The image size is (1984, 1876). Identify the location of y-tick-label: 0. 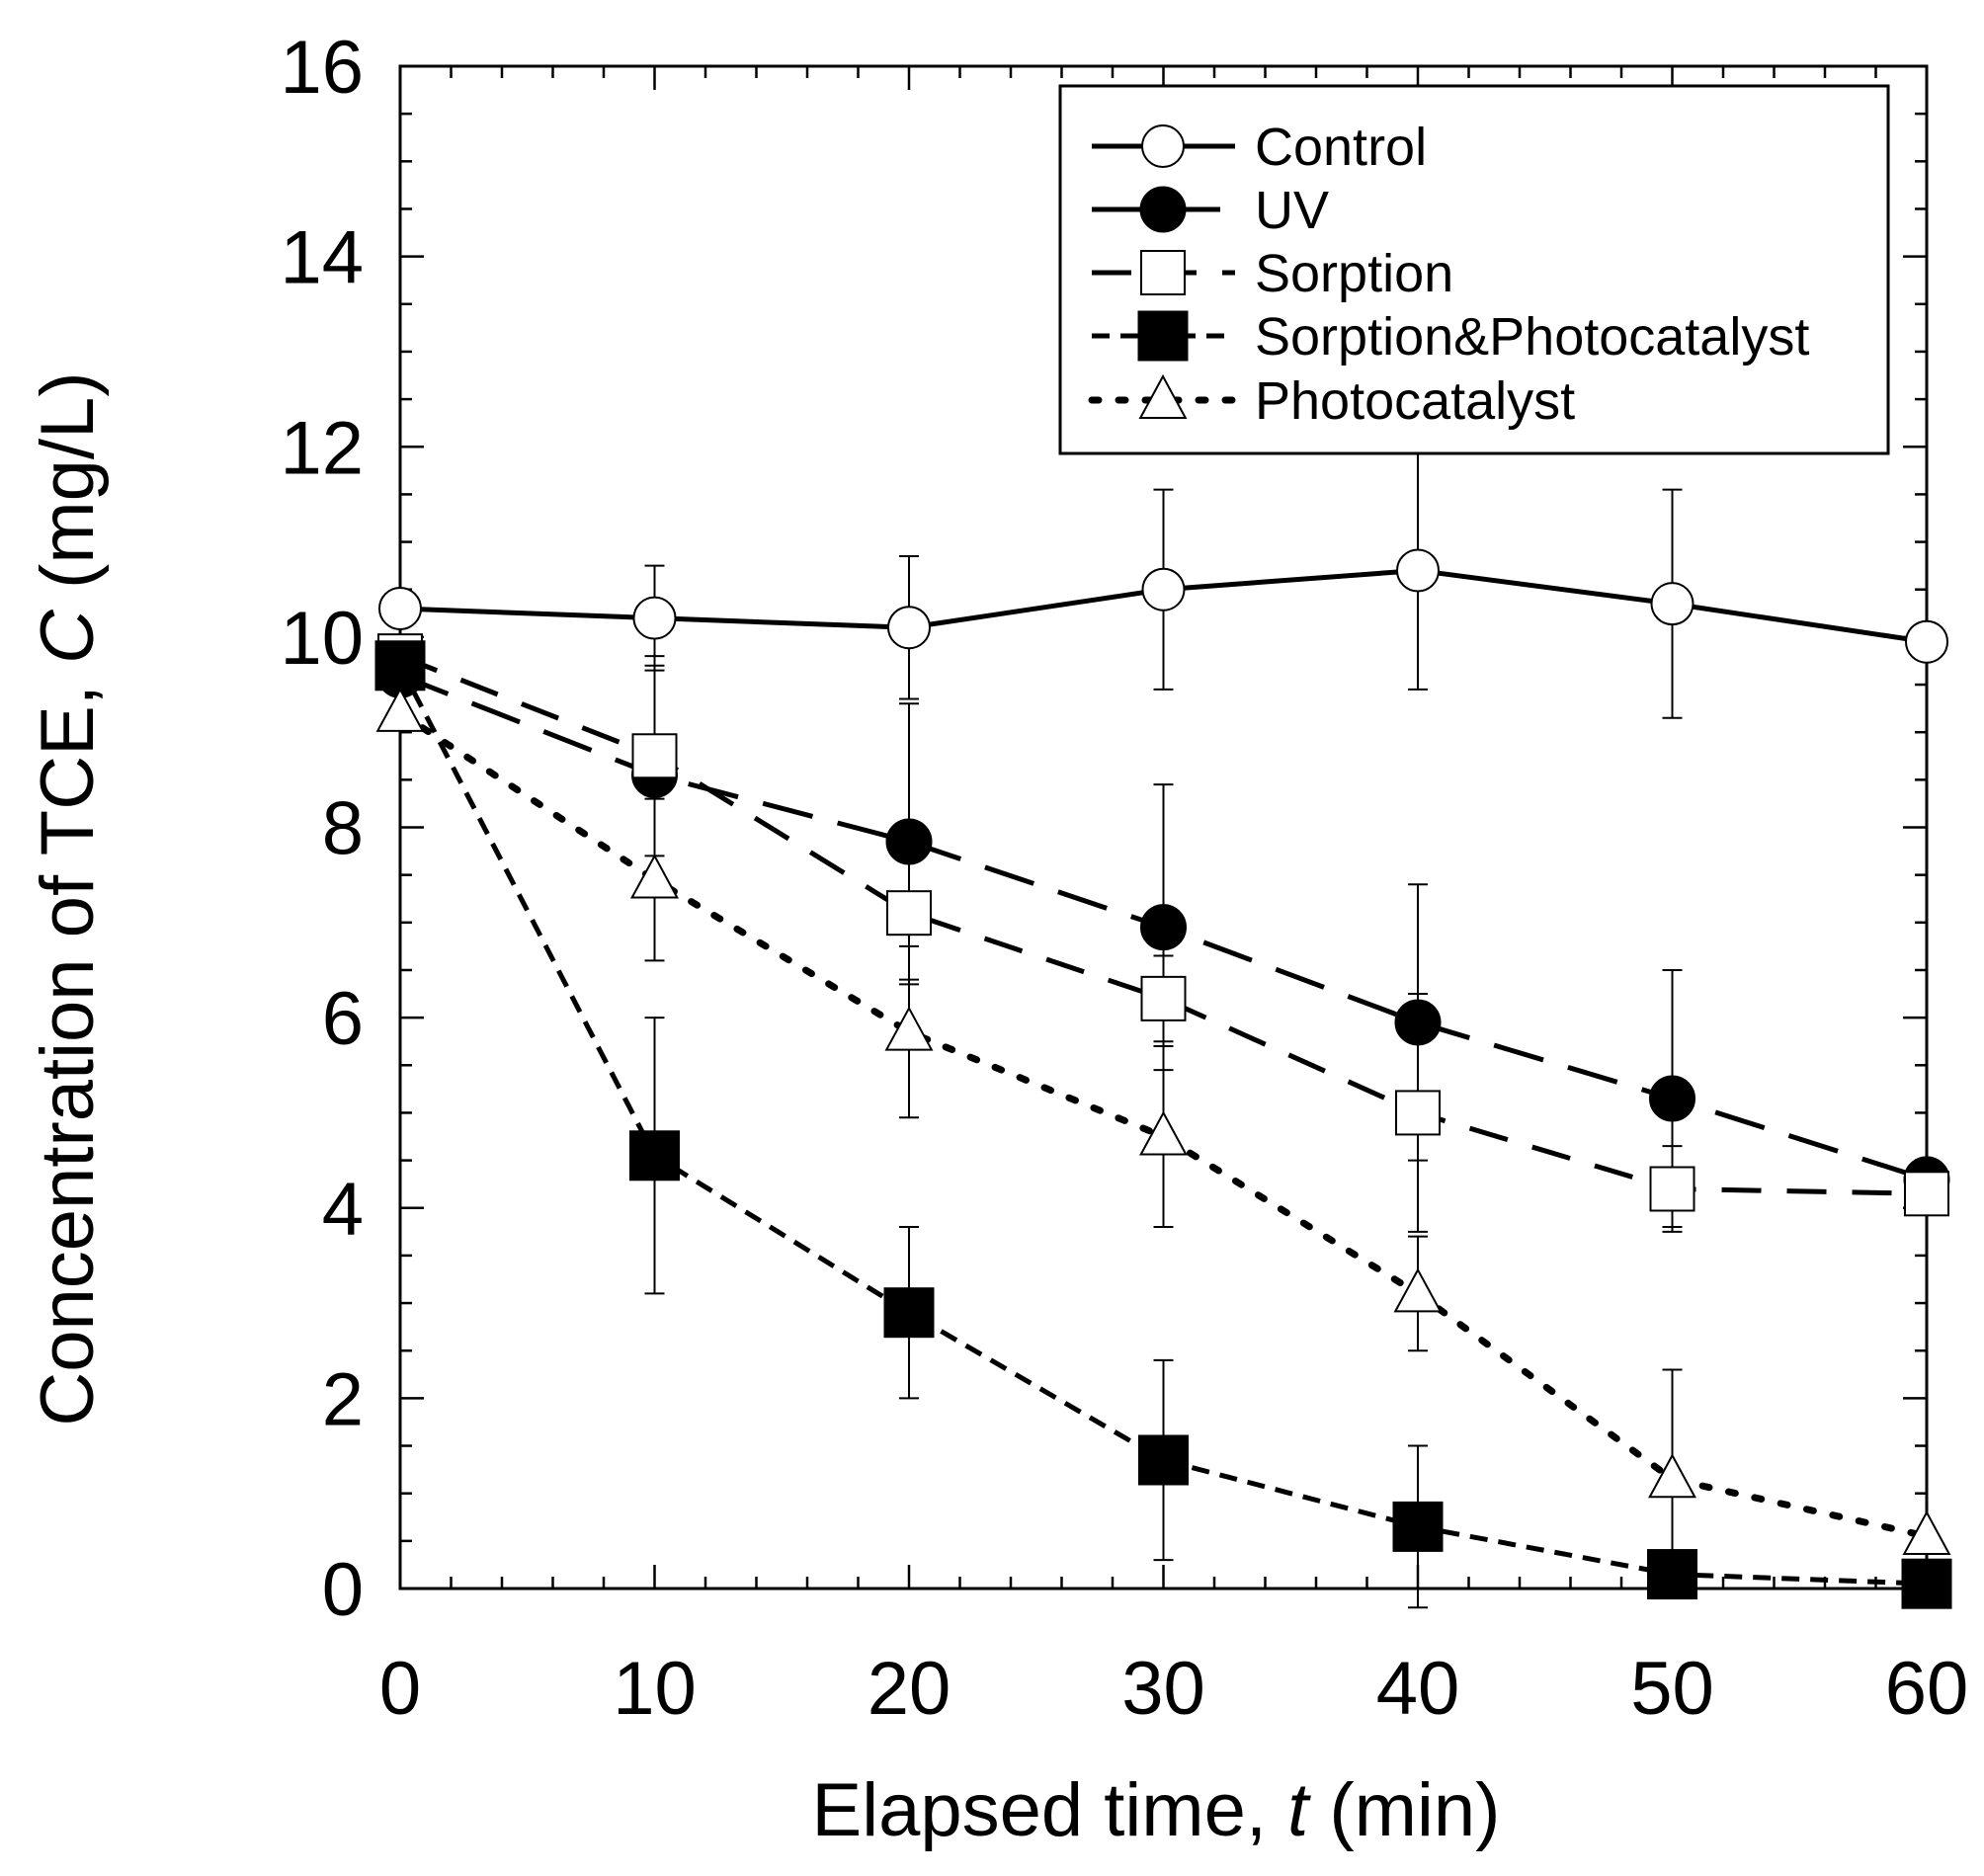
(343, 1590).